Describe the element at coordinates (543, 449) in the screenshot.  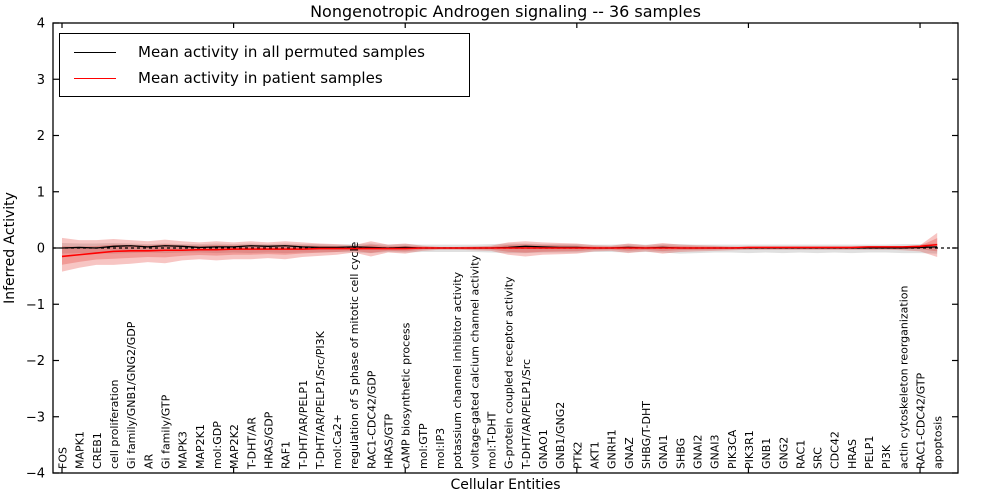
I see `entity-label: GNAO1` at that location.